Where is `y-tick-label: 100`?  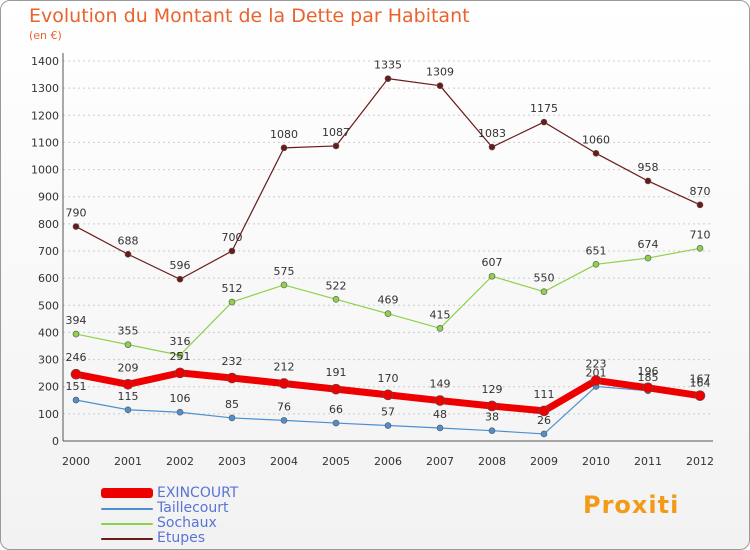
y-tick-label: 100 is located at coordinates (48, 414).